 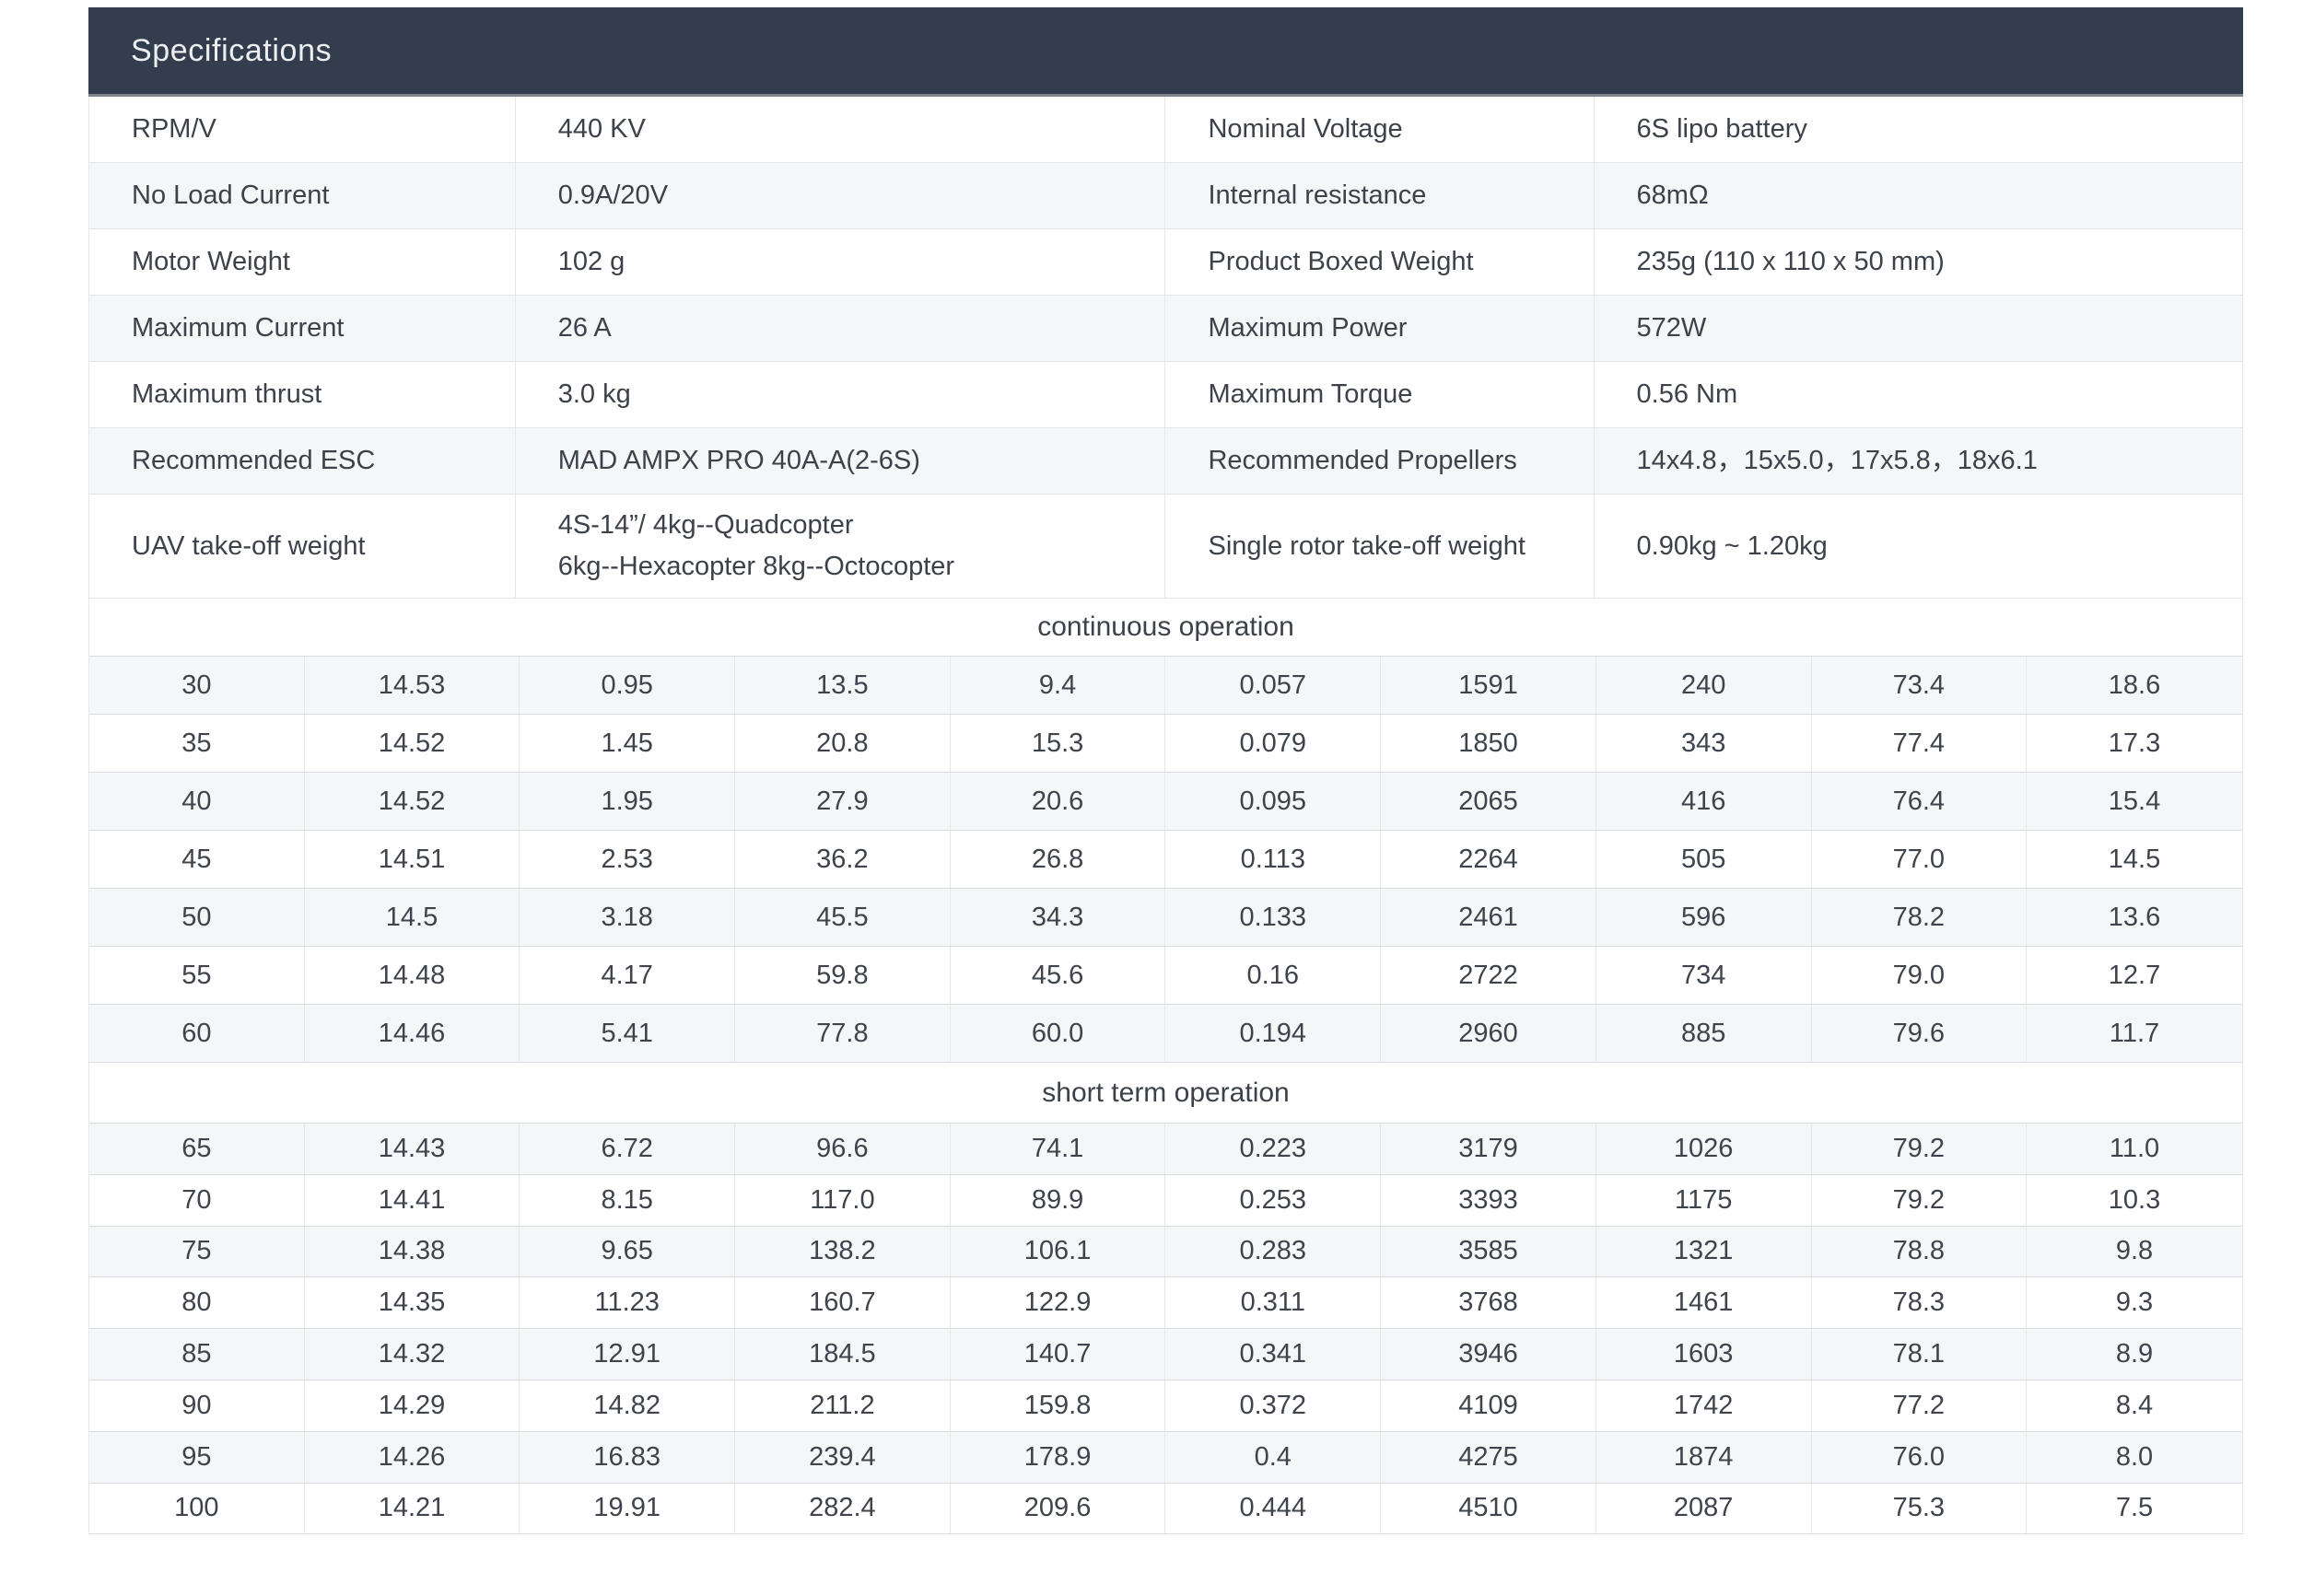 I want to click on spec-value: 572W, so click(x=1672, y=329).